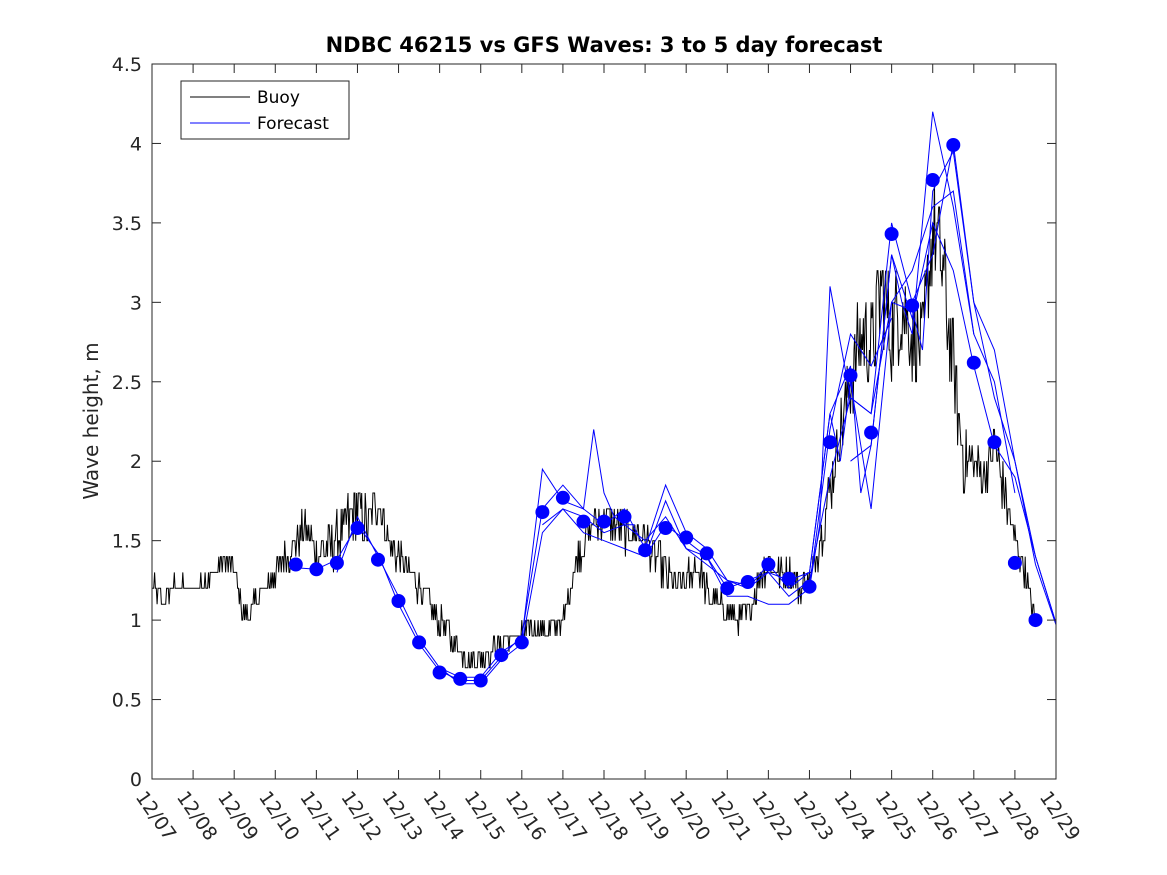 Image resolution: width=1167 pixels, height=875 pixels. Describe the element at coordinates (127, 542) in the screenshot. I see `y-tick-label: 1.5` at that location.